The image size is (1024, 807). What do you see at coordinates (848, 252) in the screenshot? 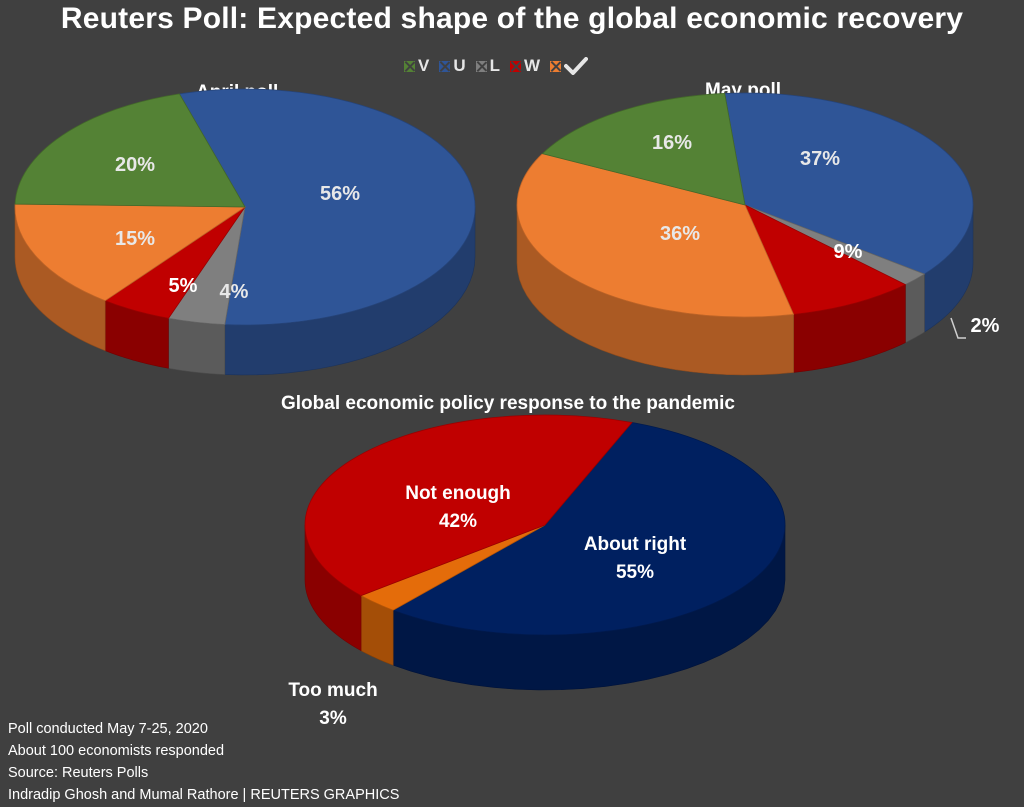
I see `pie-label-w: 9%` at bounding box center [848, 252].